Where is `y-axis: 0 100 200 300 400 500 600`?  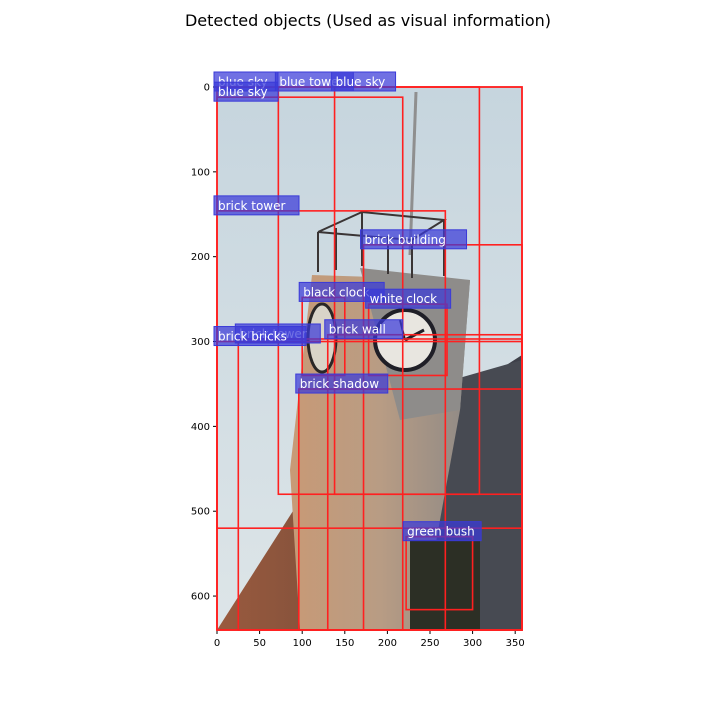
y-axis: 0 100 200 300 400 500 600 is located at coordinates (204, 343).